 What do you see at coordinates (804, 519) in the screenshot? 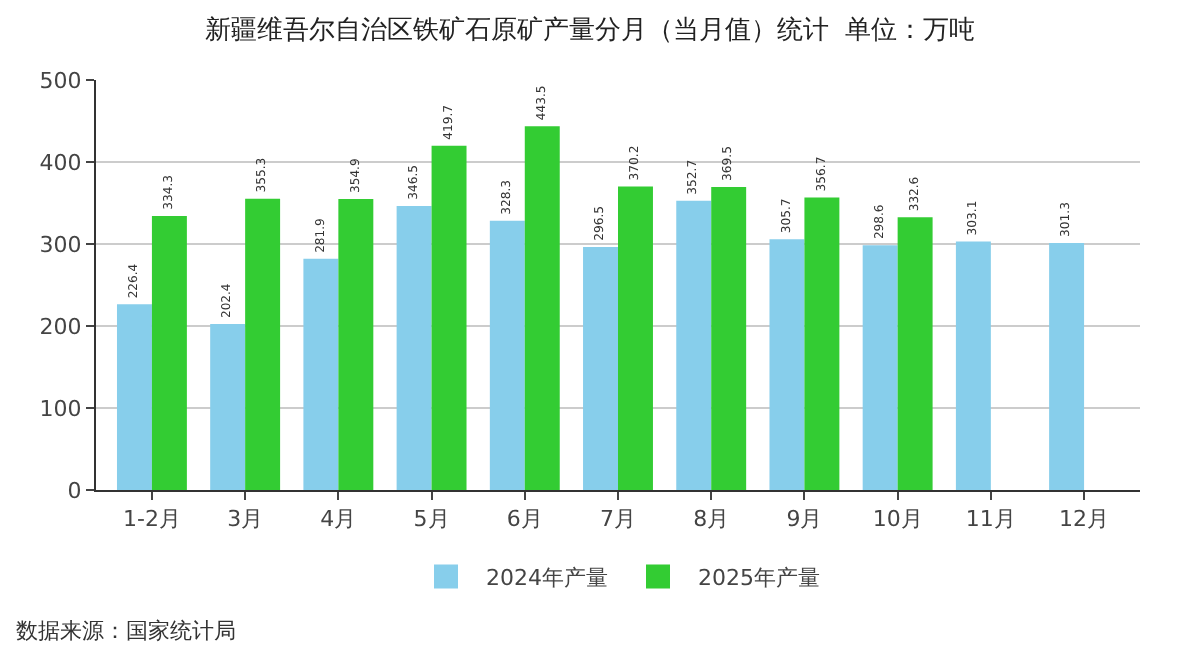
I see `x-tick-label: 9月` at bounding box center [804, 519].